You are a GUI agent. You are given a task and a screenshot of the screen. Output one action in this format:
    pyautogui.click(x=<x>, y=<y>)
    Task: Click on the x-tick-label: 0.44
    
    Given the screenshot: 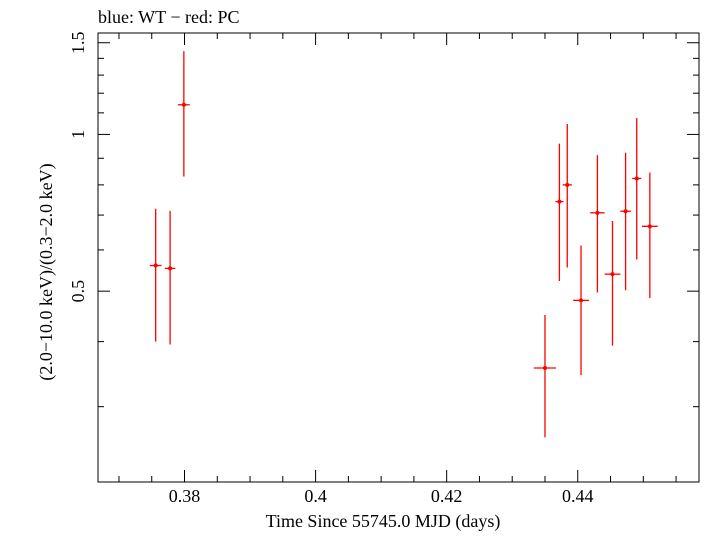 What is the action you would take?
    pyautogui.click(x=578, y=496)
    